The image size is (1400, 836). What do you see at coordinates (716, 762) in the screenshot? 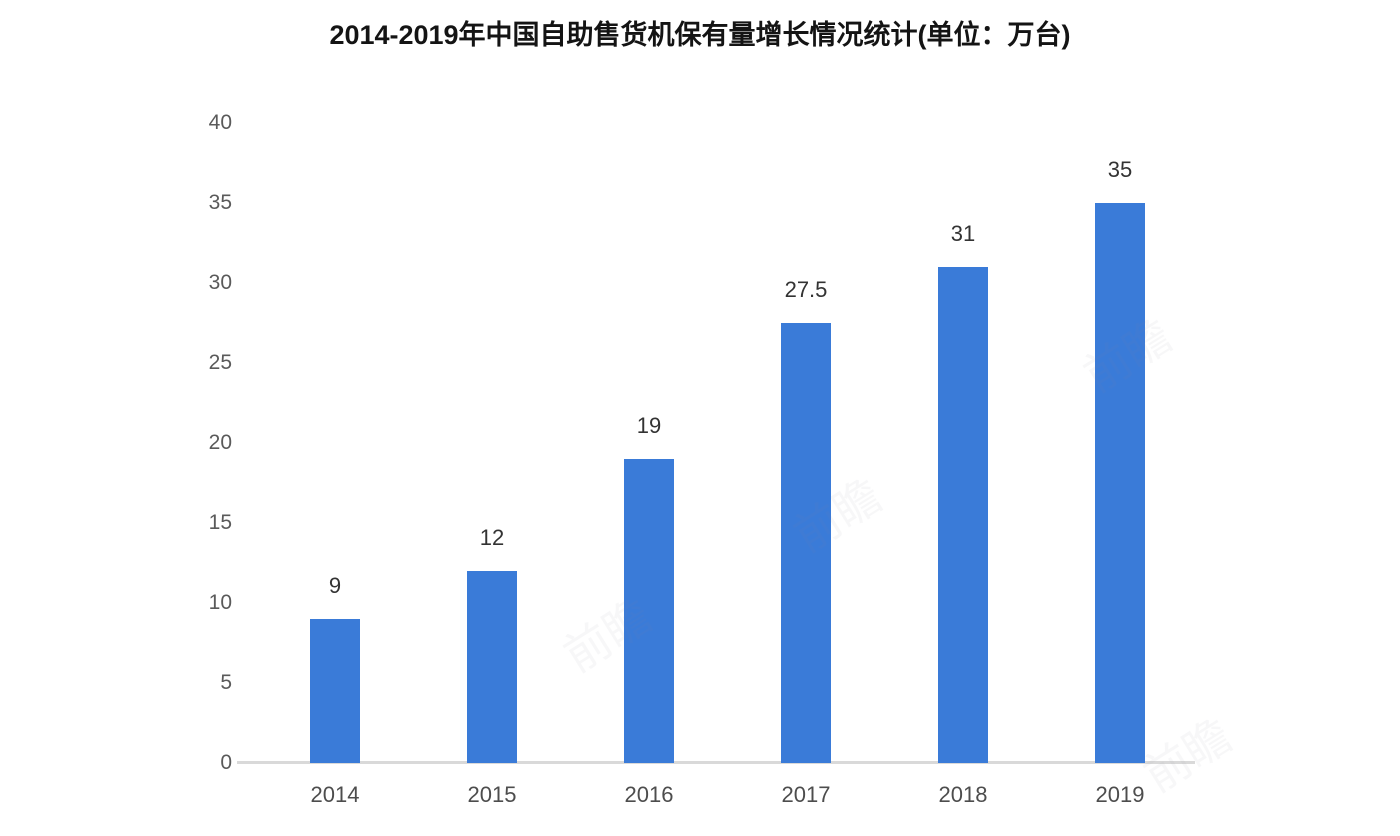
I see `x-axis-line` at bounding box center [716, 762].